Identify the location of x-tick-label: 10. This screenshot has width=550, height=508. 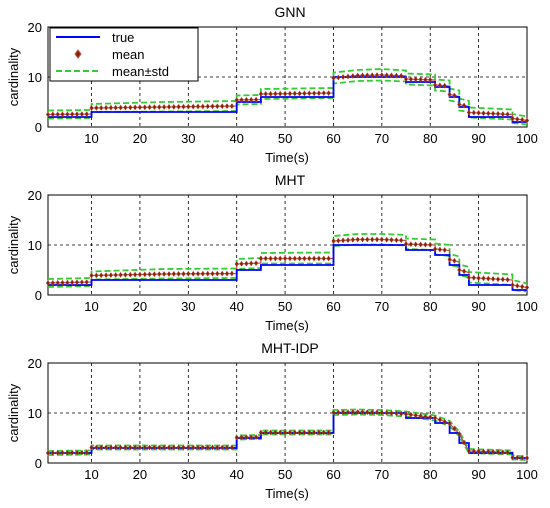
(91, 138).